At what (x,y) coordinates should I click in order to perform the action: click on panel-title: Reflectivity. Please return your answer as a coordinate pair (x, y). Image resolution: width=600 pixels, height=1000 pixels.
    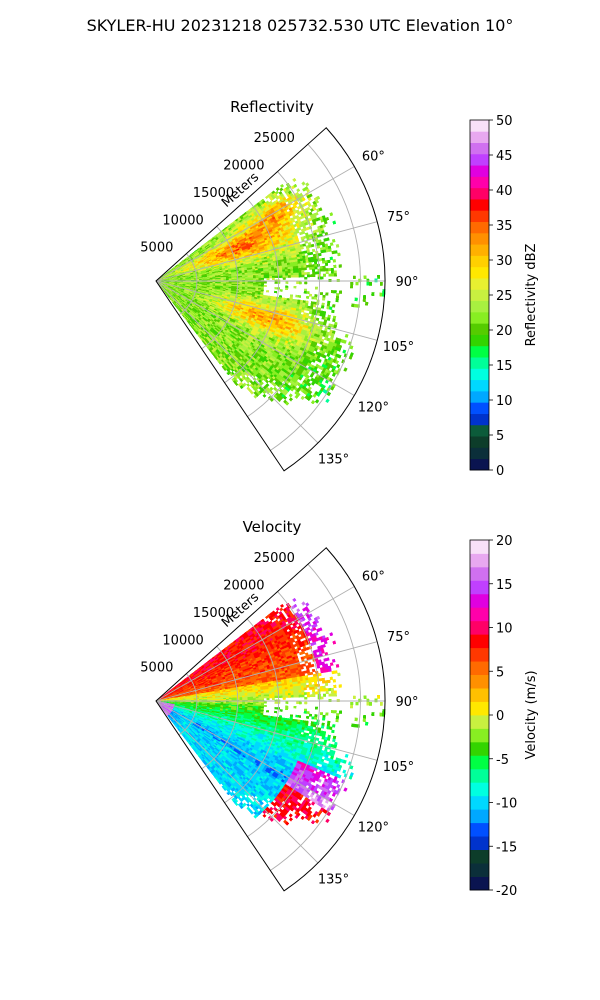
    Looking at the image, I should click on (272, 107).